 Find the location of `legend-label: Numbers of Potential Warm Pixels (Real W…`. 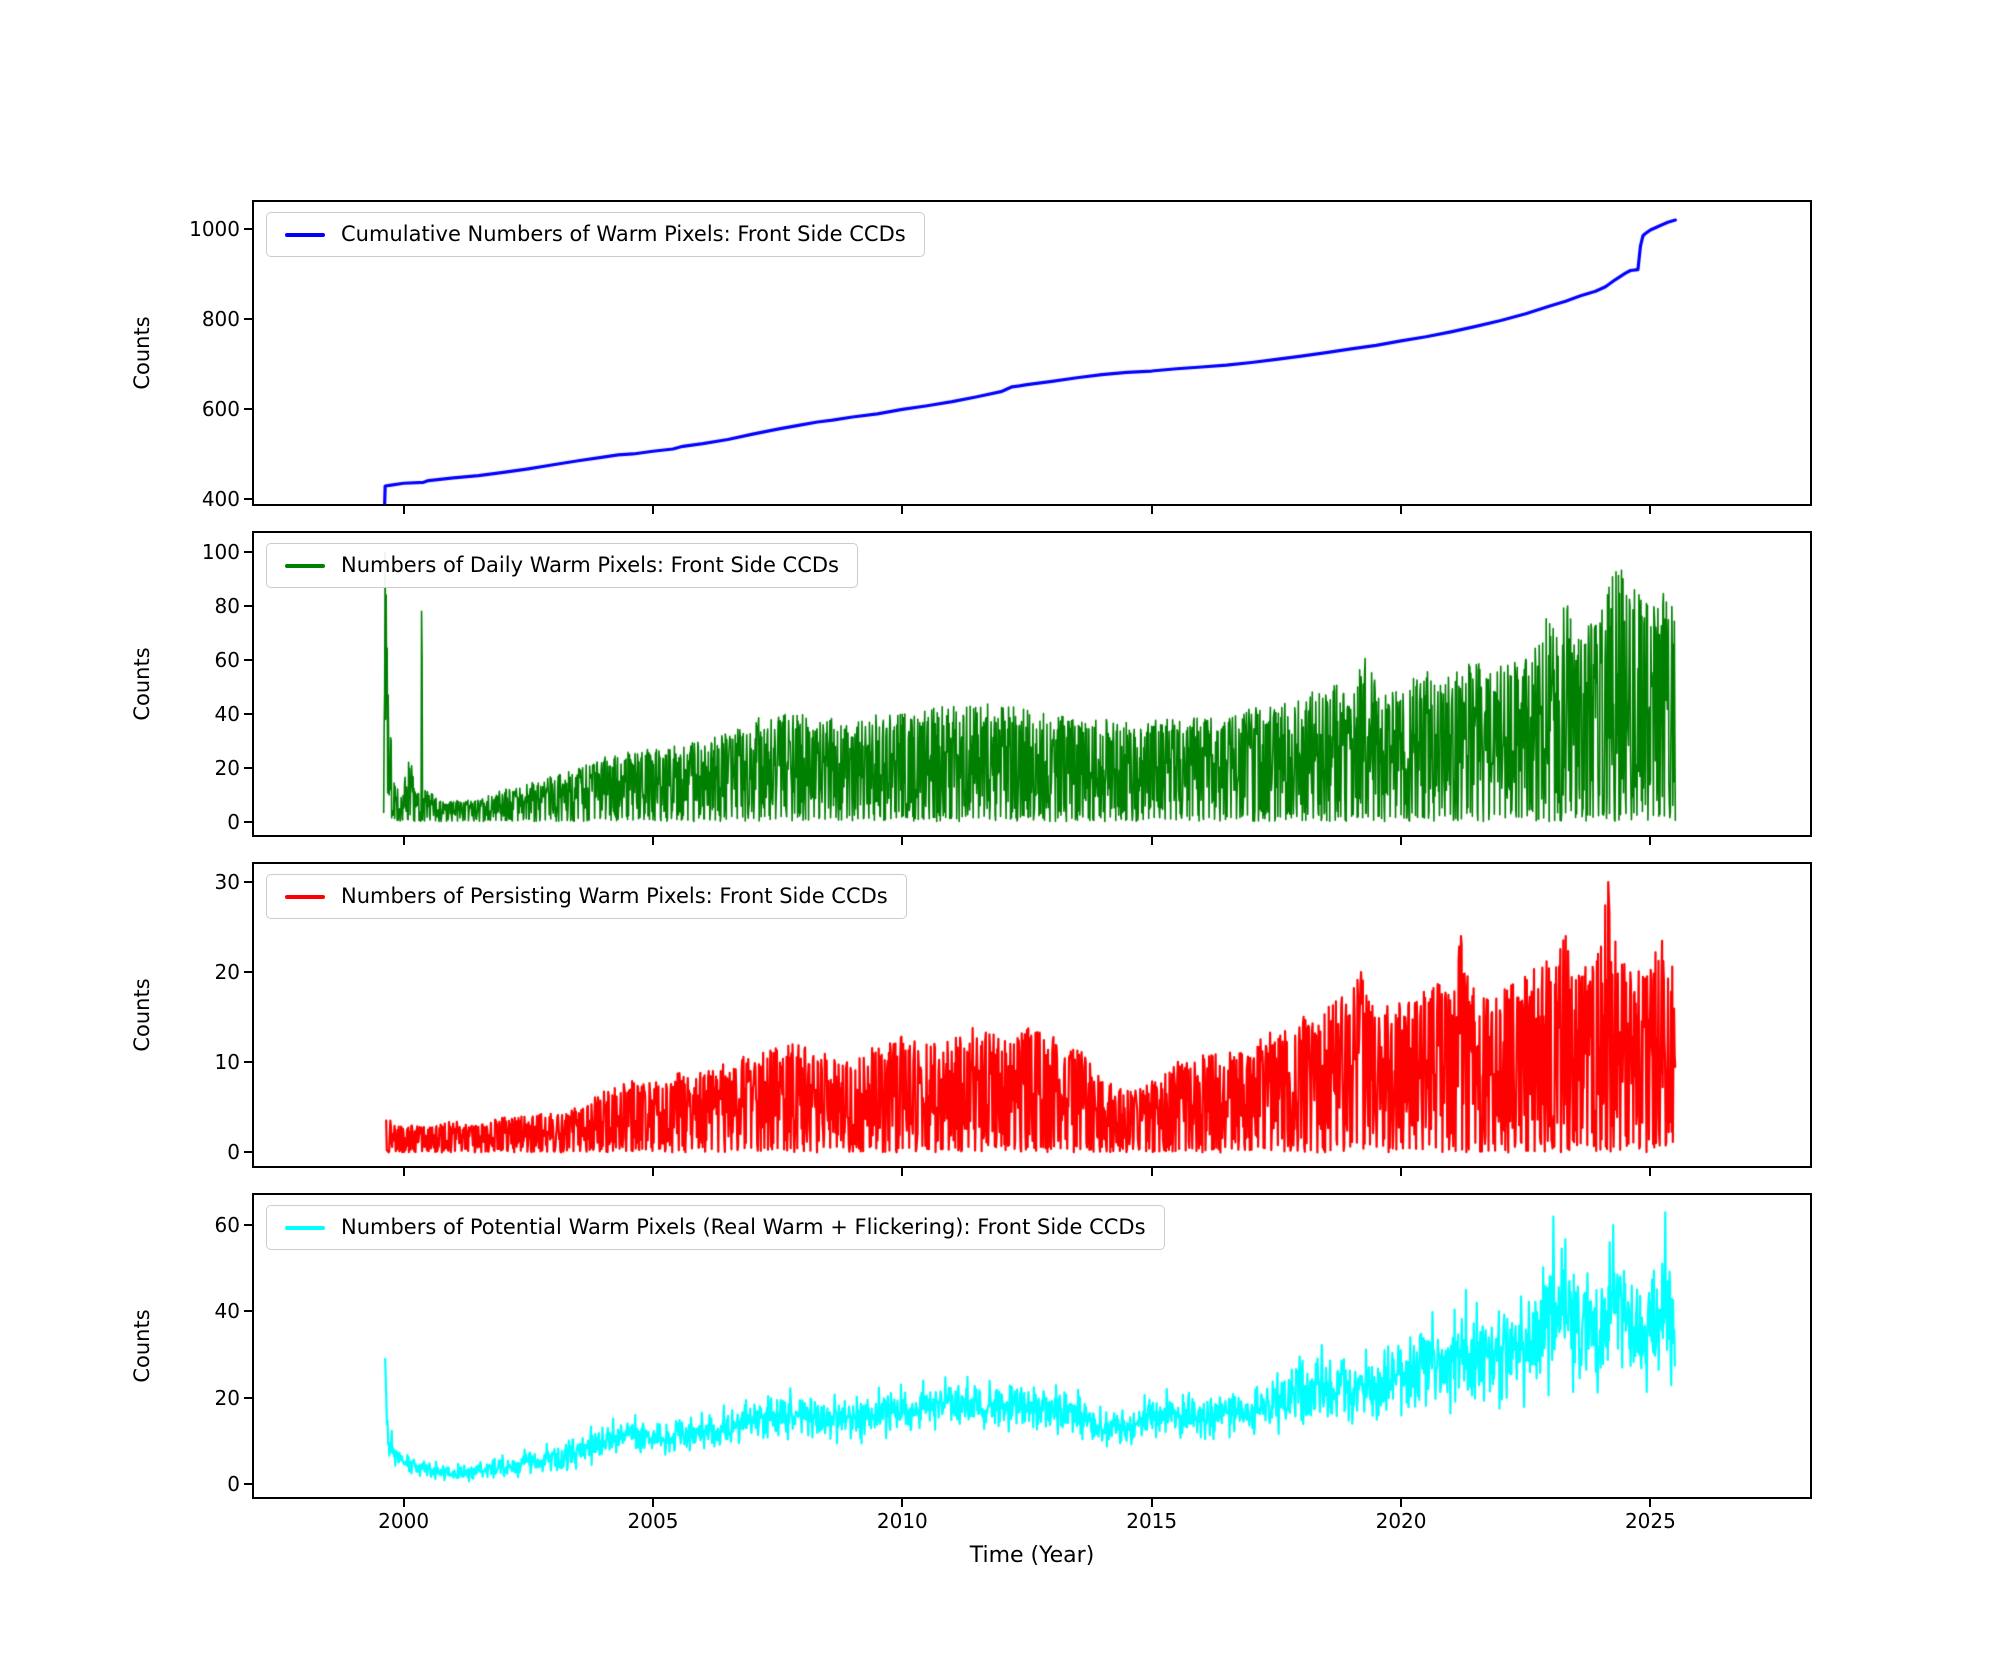

legend-label: Numbers of Potential Warm Pixels (Real W… is located at coordinates (743, 1227).